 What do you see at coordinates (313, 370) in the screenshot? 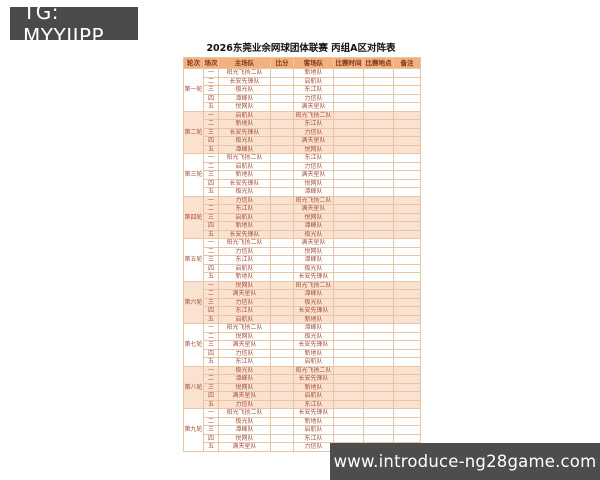
I see `away-team-cell: 阳光飞扬二队` at bounding box center [313, 370].